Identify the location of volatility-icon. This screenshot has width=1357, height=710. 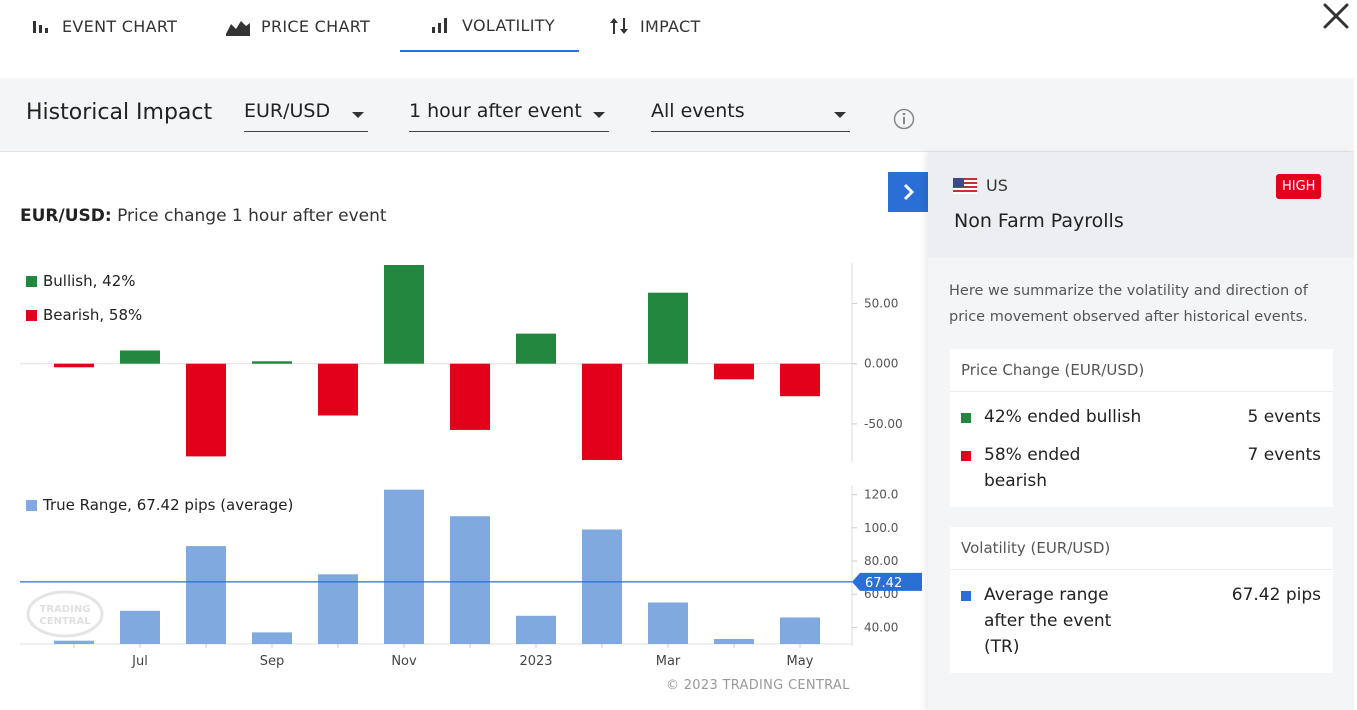
(439, 25).